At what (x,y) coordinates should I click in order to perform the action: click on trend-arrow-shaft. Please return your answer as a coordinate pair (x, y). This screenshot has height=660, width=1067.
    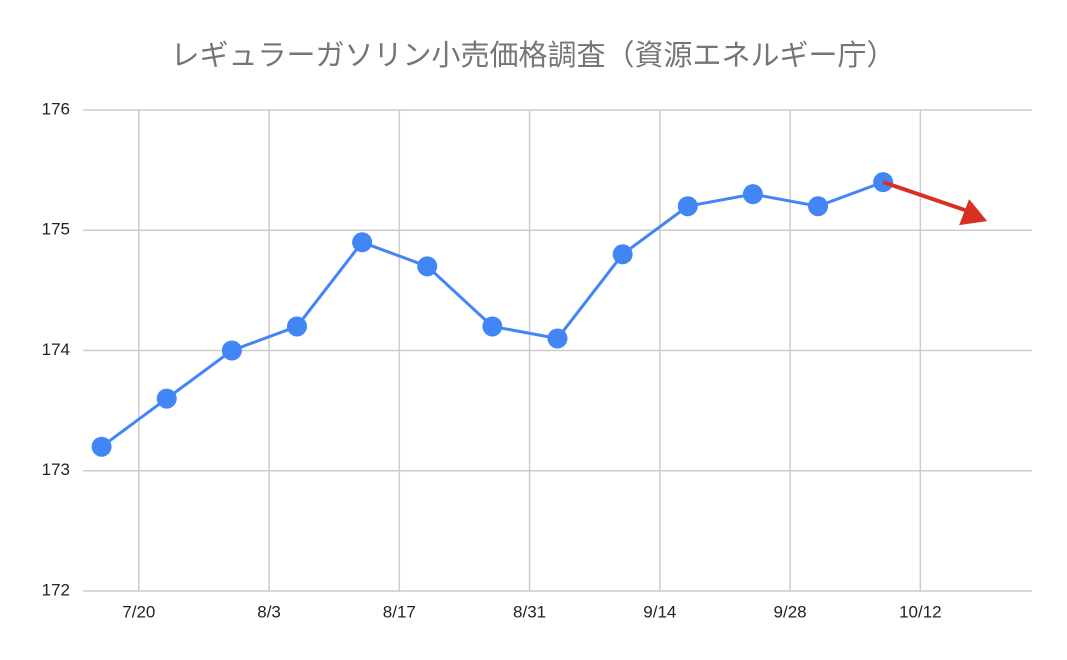
    Looking at the image, I should click on (924, 196).